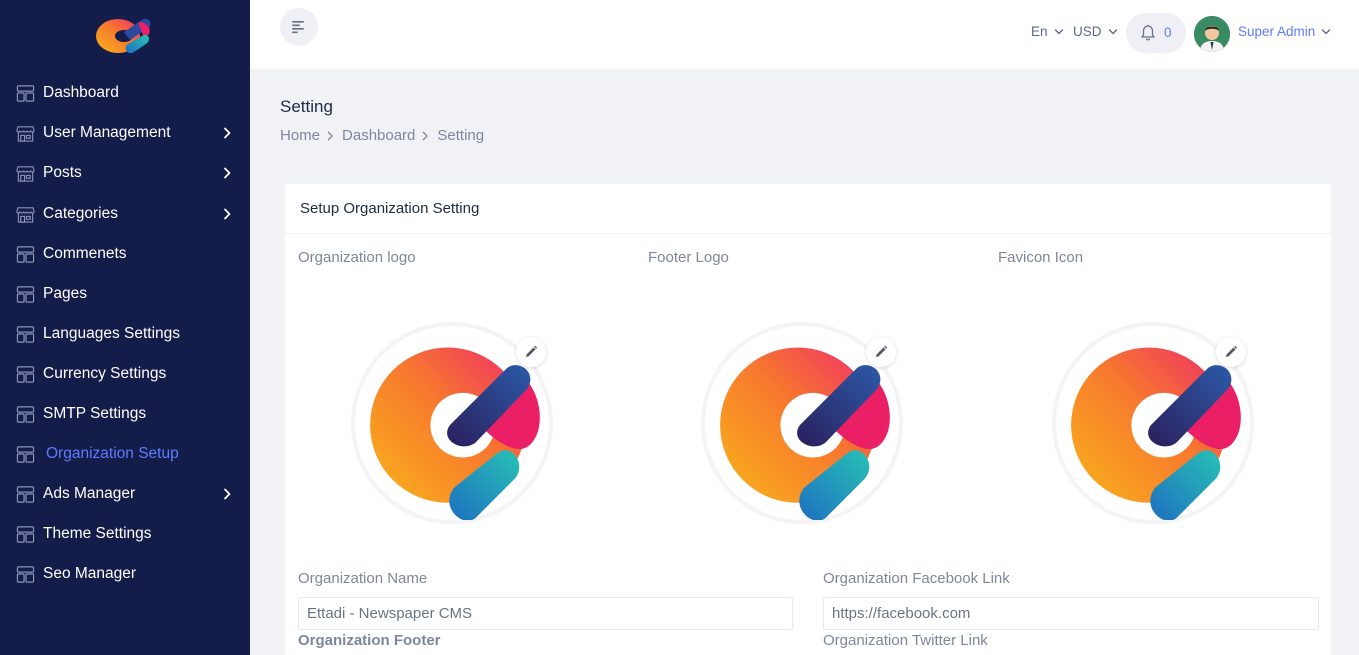 This screenshot has width=1359, height=655. What do you see at coordinates (390, 208) in the screenshot?
I see `card-title: Setup Organization Setting` at bounding box center [390, 208].